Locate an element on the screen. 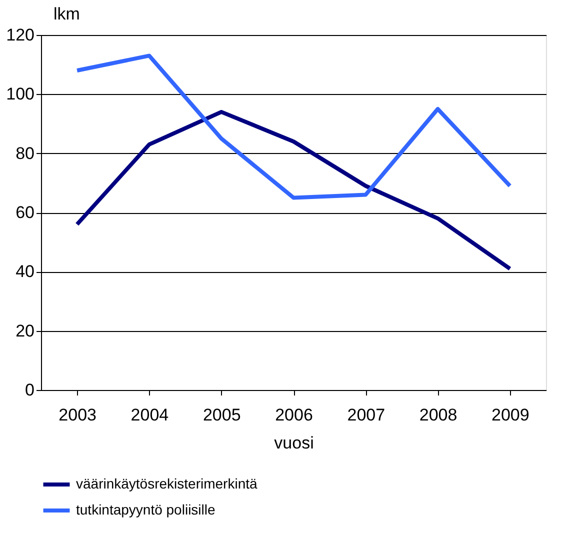 This screenshot has width=578, height=535. x-tick-label: 2003 is located at coordinates (77, 415).